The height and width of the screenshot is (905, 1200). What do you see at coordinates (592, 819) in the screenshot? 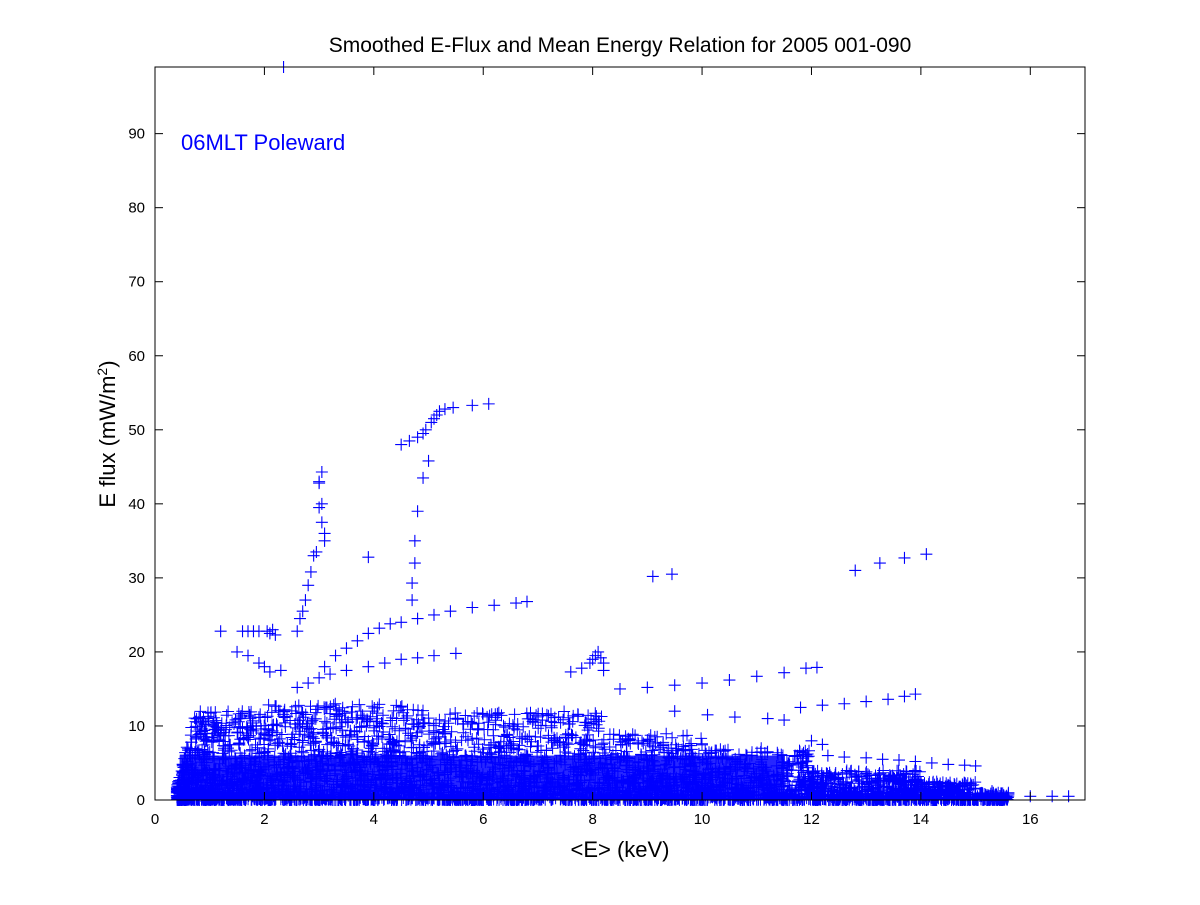
I see `x-tick-label: 8` at bounding box center [592, 819].